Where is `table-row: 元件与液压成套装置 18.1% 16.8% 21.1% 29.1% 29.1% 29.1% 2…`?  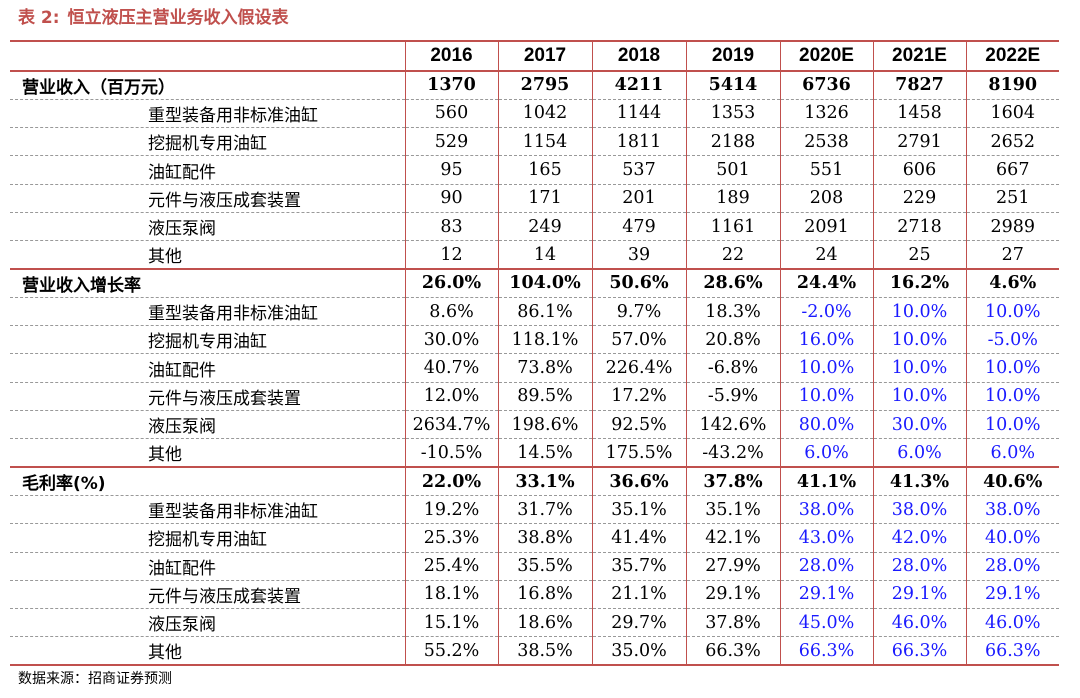 table-row: 元件与液压成套装置 18.1% 16.8% 21.1% 29.1% 29.1% 29.1% 2… is located at coordinates (534, 595).